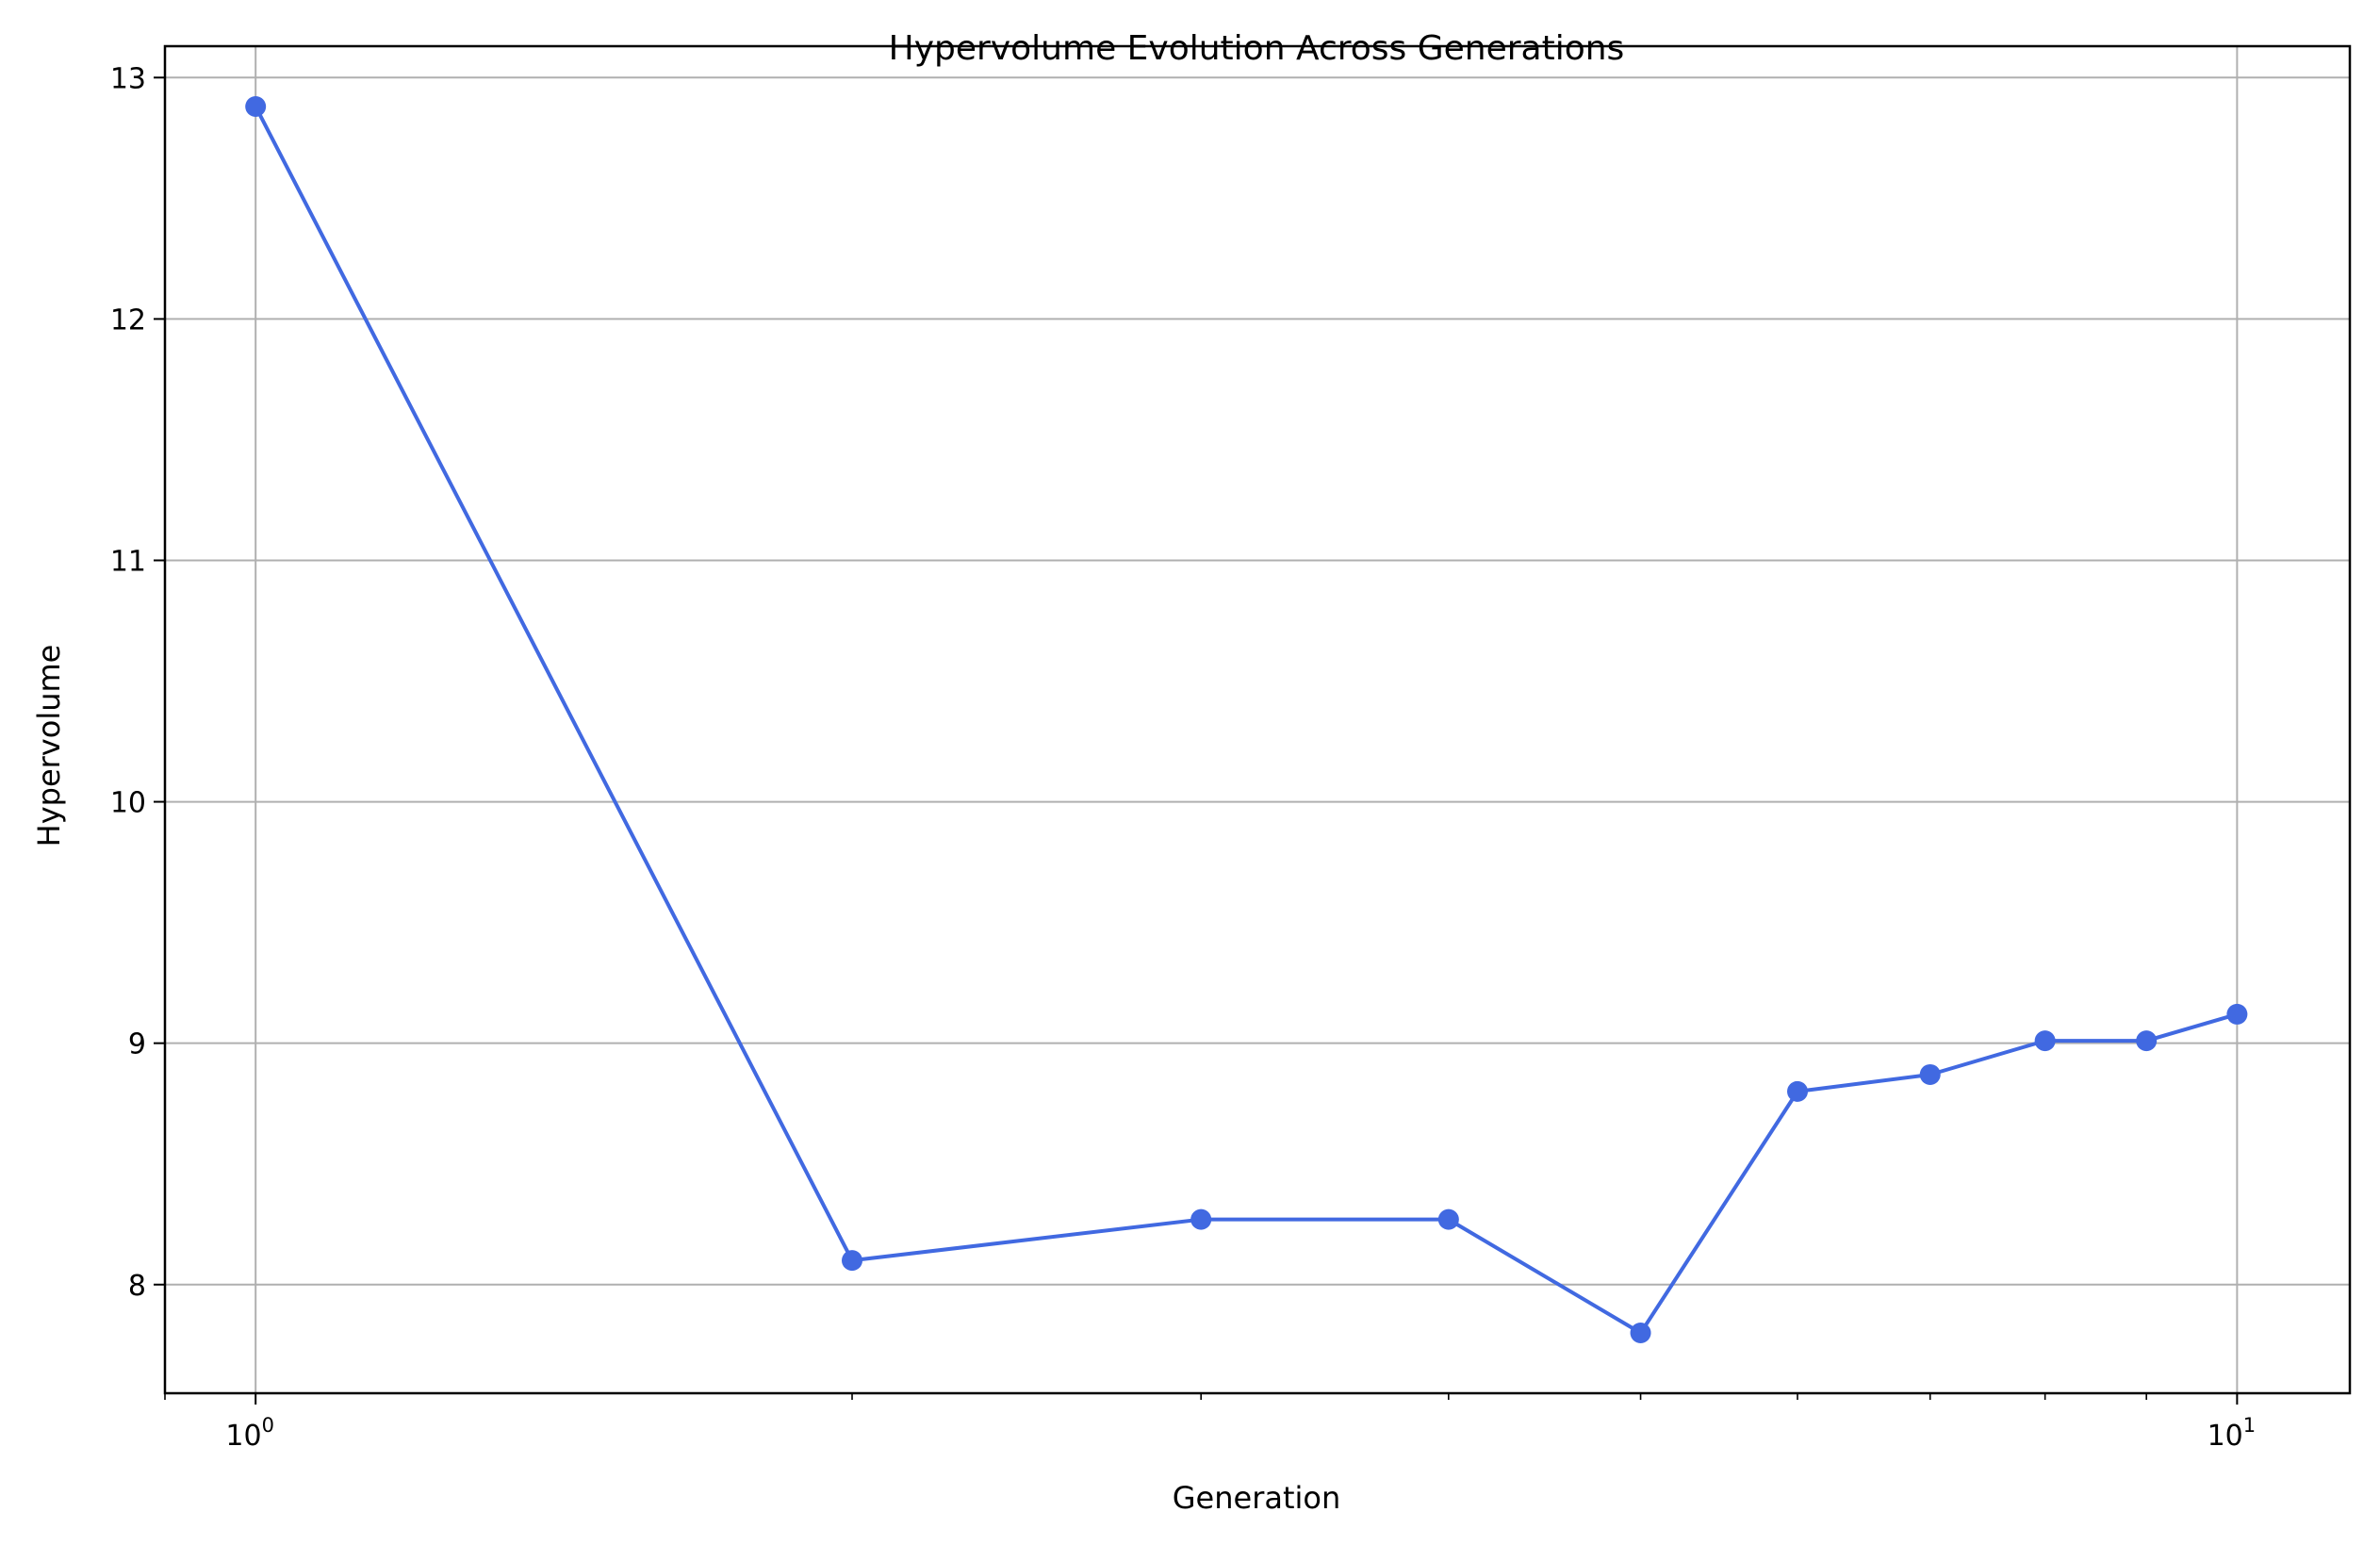 Image resolution: width=2380 pixels, height=1545 pixels. I want to click on y-tick-label: 8, so click(137, 1286).